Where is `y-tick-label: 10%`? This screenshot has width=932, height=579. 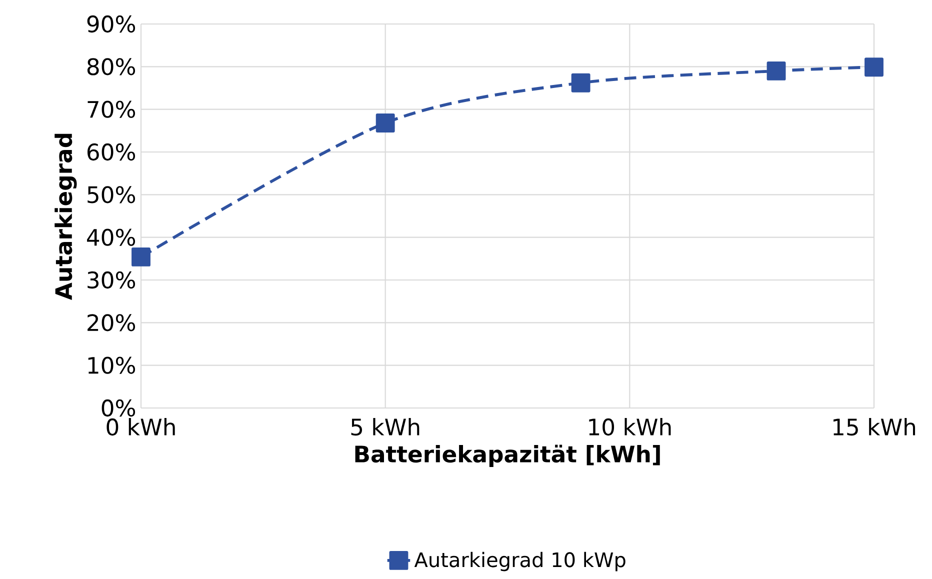
y-tick-label: 10% is located at coordinates (112, 365).